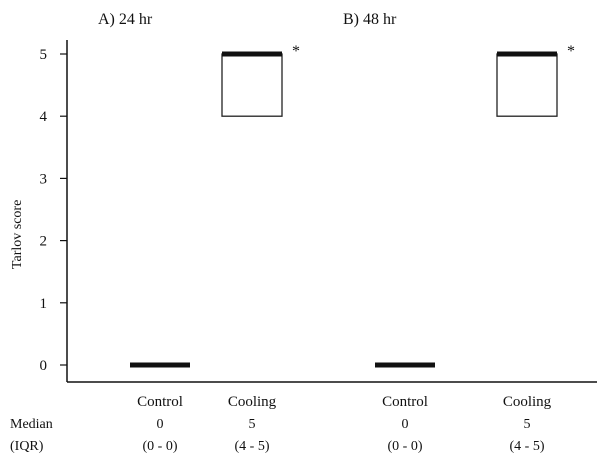 This screenshot has width=602, height=456. What do you see at coordinates (125, 19) in the screenshot?
I see `panel-label: A) 24 hr` at bounding box center [125, 19].